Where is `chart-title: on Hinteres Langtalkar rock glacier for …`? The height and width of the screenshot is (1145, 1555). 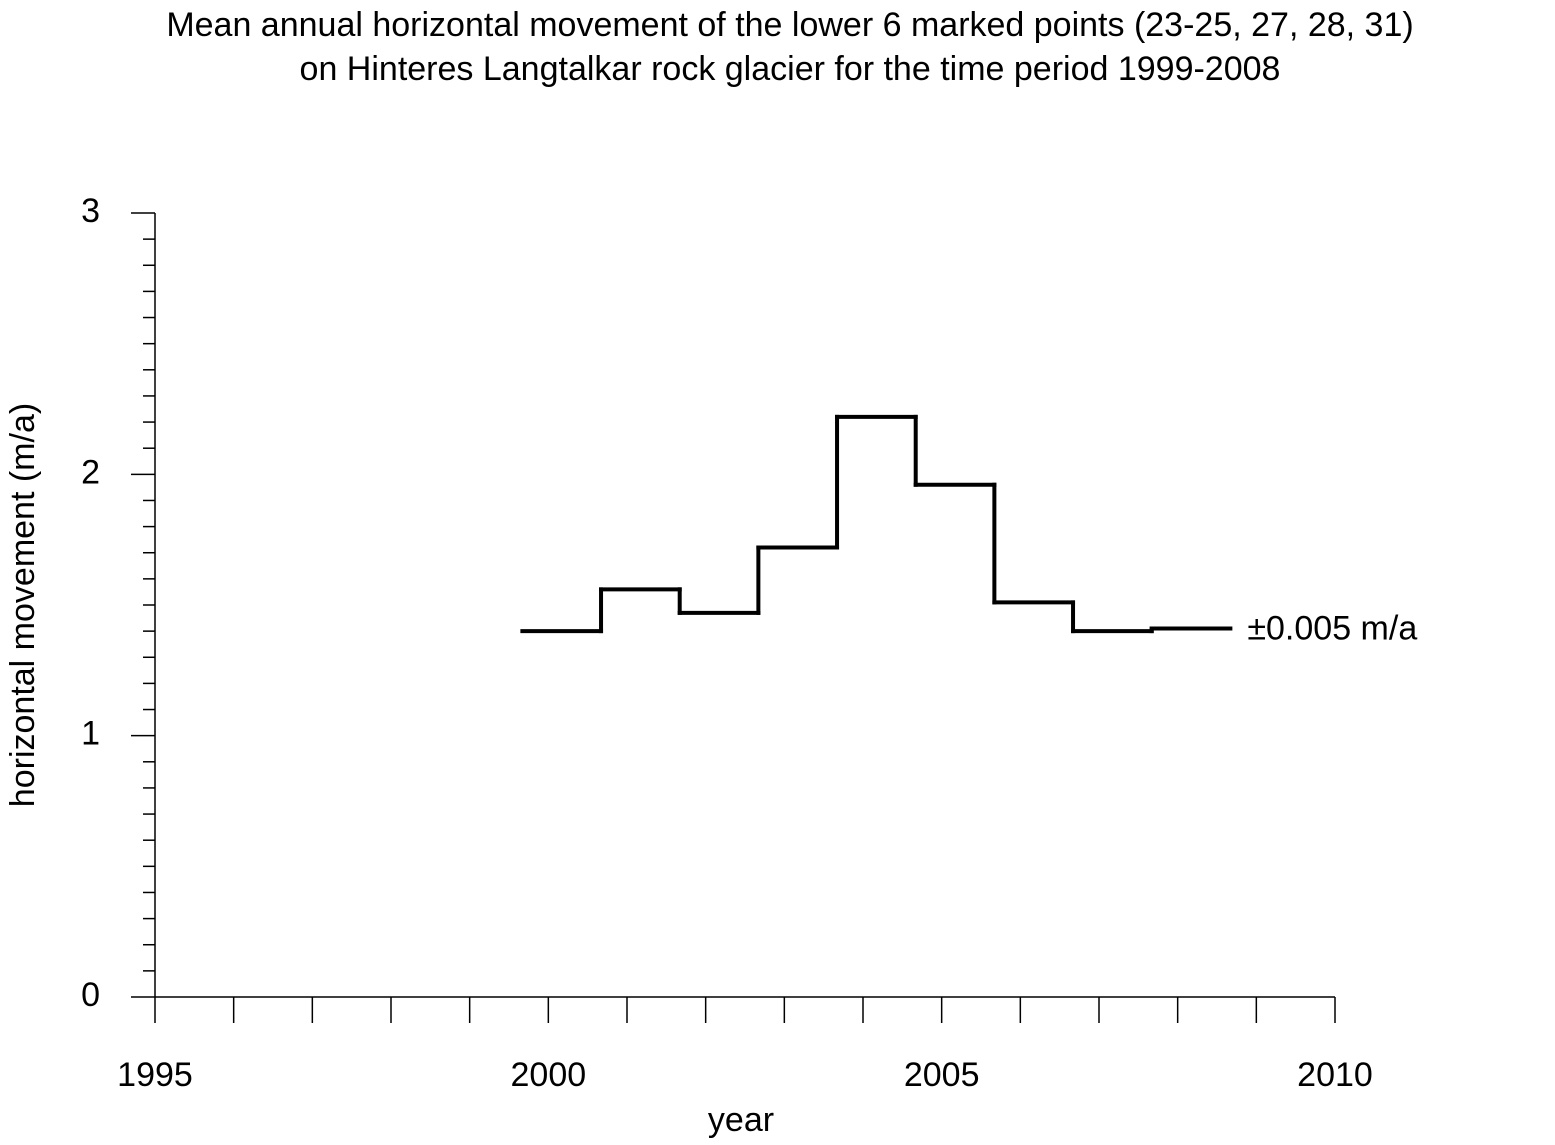
chart-title: on Hinteres Langtalkar rock glacier for … is located at coordinates (790, 69).